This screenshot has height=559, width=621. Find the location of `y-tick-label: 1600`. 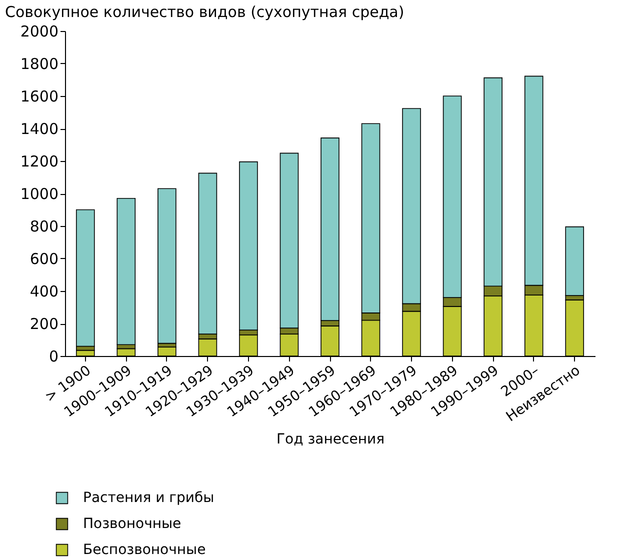

y-tick-label: 1600 is located at coordinates (39, 97).